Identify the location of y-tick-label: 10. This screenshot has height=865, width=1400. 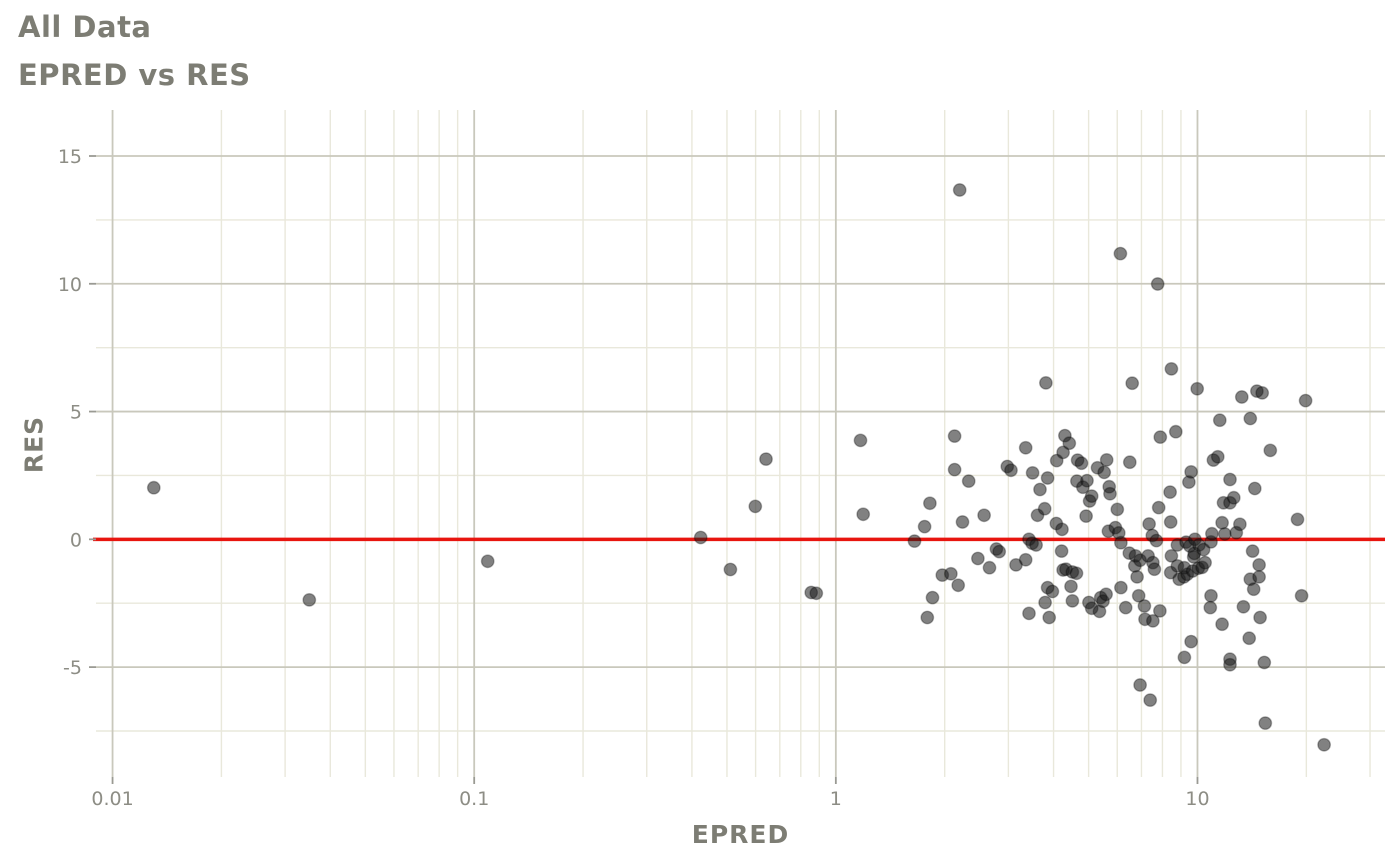
(70, 285).